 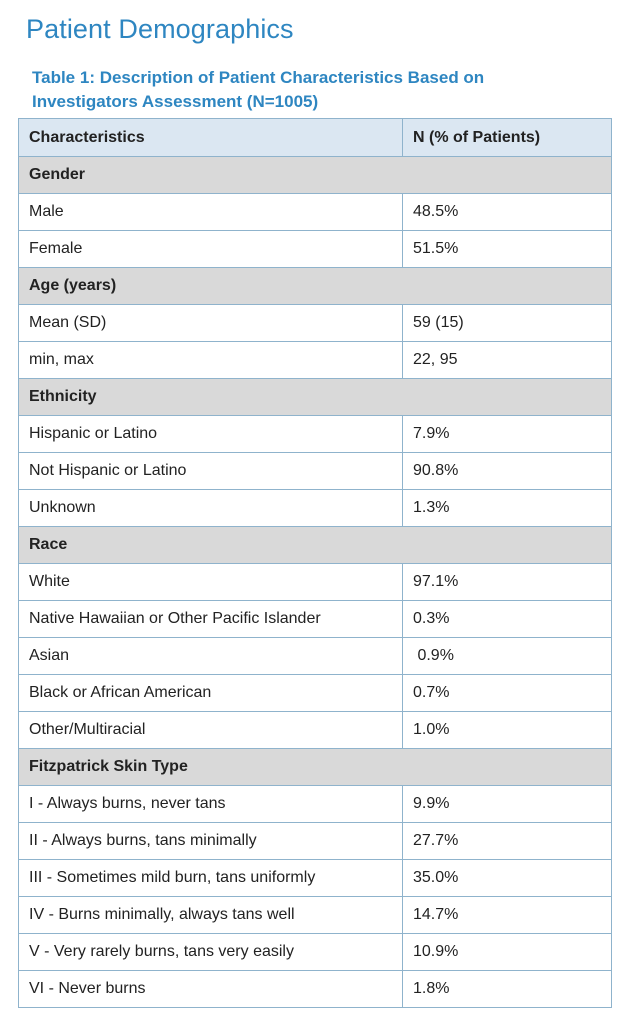 What do you see at coordinates (507, 804) in the screenshot?
I see `value-cell: 9.9%` at bounding box center [507, 804].